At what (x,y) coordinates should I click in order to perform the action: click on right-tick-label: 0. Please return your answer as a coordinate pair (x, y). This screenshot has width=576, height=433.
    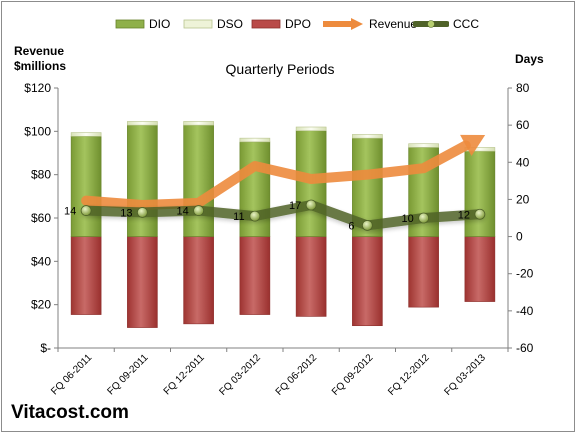
    Looking at the image, I should click on (519, 237).